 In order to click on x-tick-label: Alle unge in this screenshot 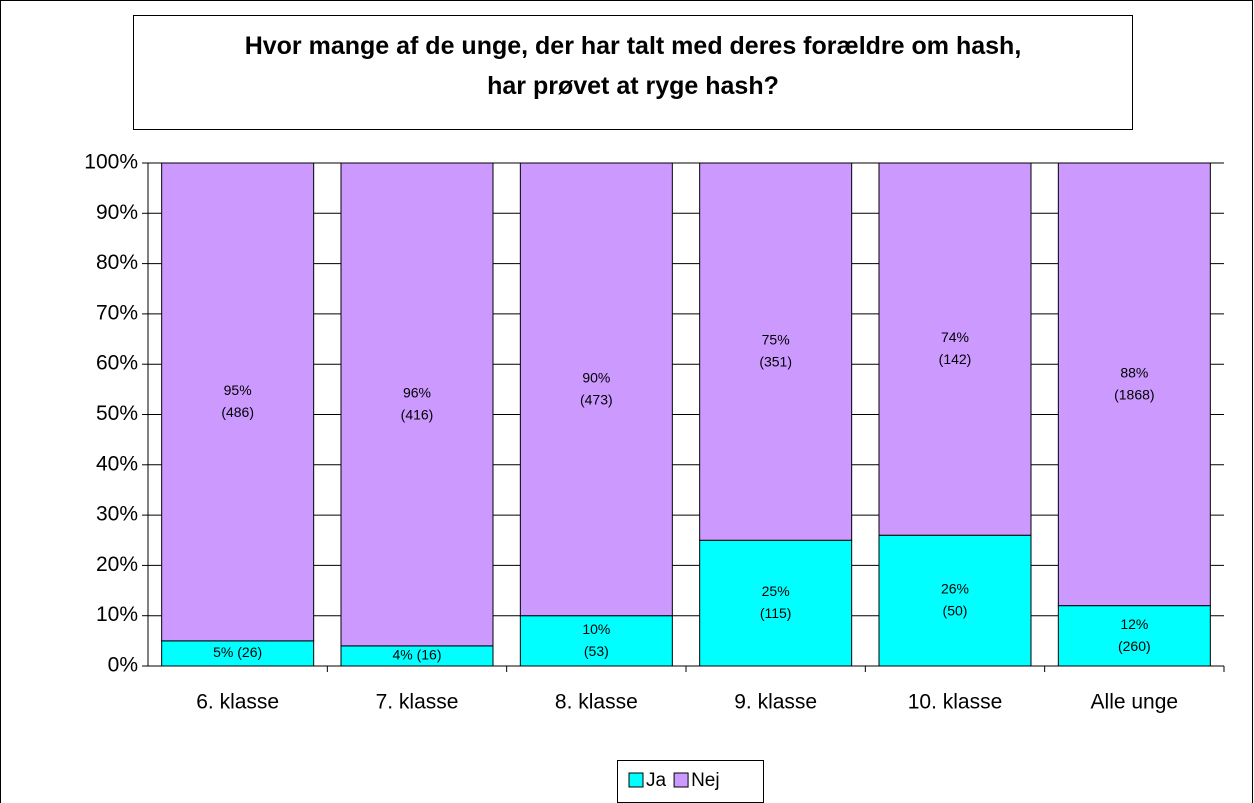, I will do `click(1135, 702)`.